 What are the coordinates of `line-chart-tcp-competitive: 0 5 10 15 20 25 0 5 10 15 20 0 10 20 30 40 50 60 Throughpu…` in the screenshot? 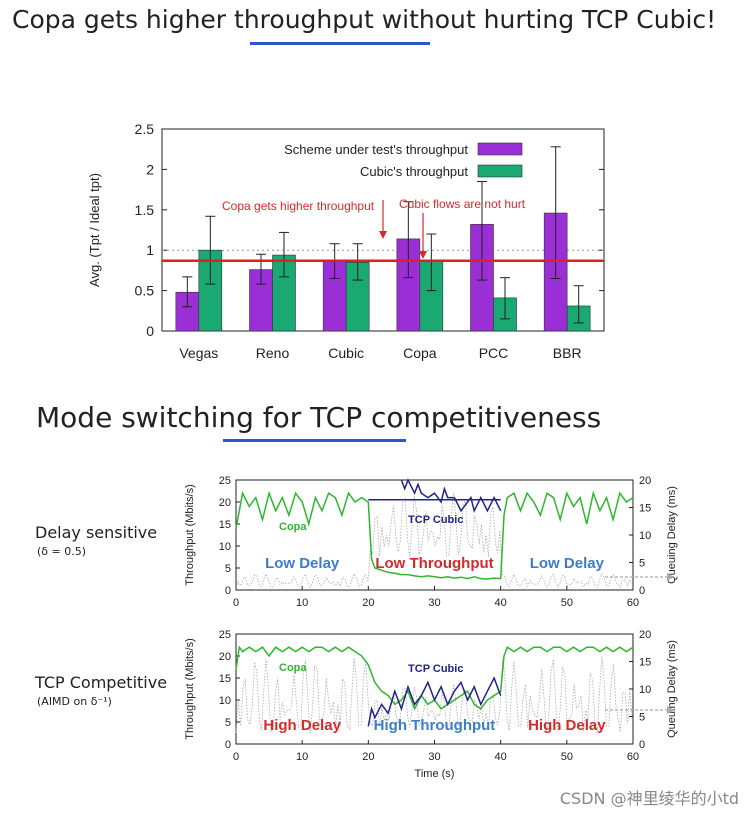 It's located at (431, 704).